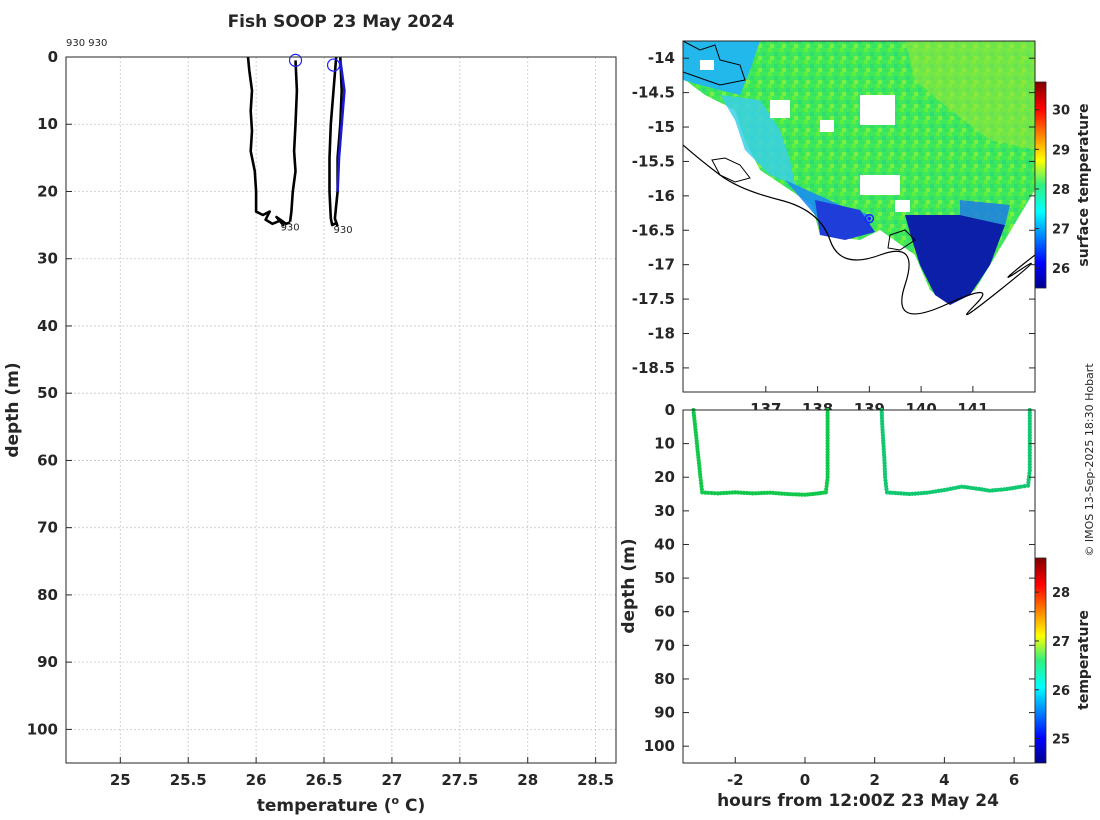 This screenshot has width=1100, height=820. Describe the element at coordinates (659, 746) in the screenshot. I see `depth-time-ytick-label: 100` at that location.